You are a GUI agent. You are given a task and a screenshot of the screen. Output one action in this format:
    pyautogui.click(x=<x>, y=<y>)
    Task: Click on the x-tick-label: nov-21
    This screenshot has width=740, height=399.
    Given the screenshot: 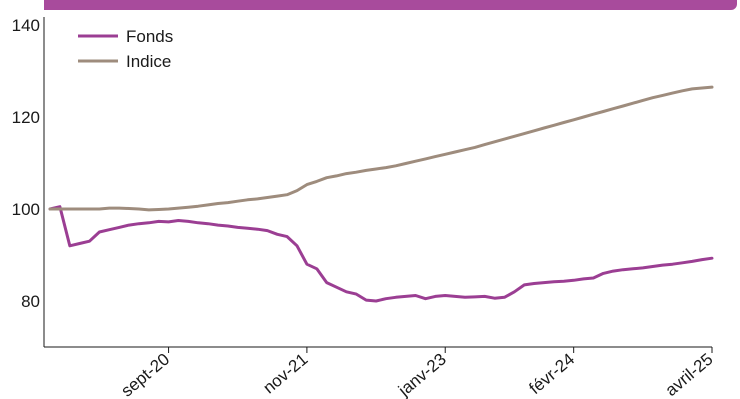 What is the action you would take?
    pyautogui.click(x=285, y=374)
    